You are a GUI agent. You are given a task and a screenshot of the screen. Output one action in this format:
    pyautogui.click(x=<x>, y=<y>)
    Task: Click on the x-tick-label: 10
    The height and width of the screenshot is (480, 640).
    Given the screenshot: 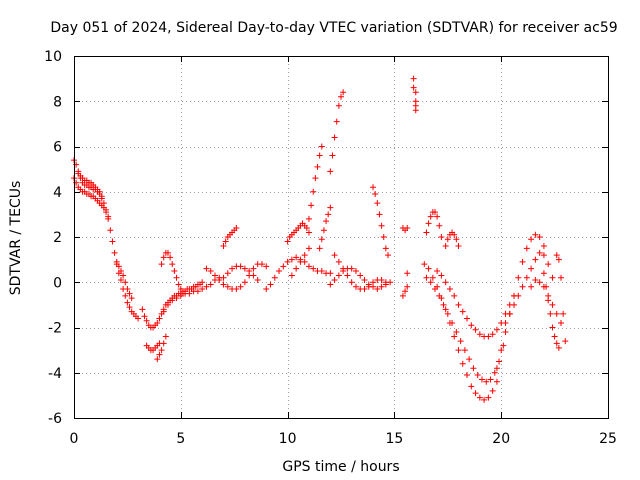 What is the action you would take?
    pyautogui.click(x=288, y=439)
    